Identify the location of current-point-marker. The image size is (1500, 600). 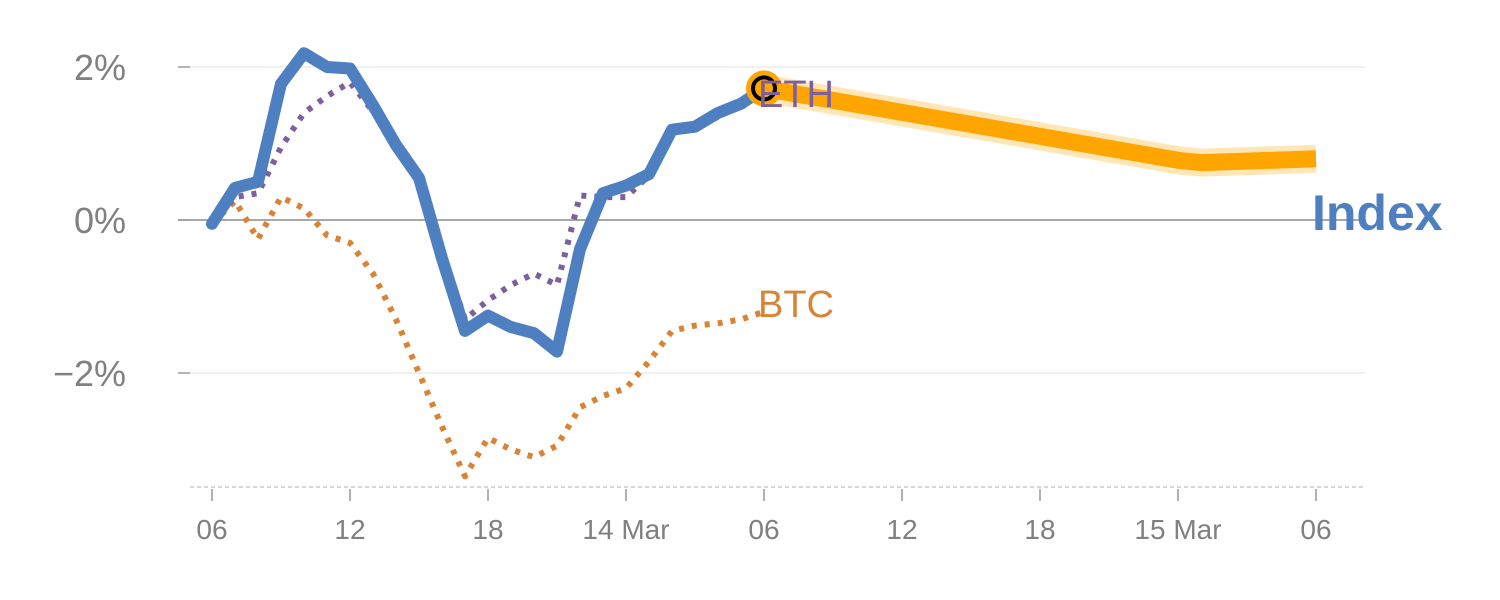
(764, 88).